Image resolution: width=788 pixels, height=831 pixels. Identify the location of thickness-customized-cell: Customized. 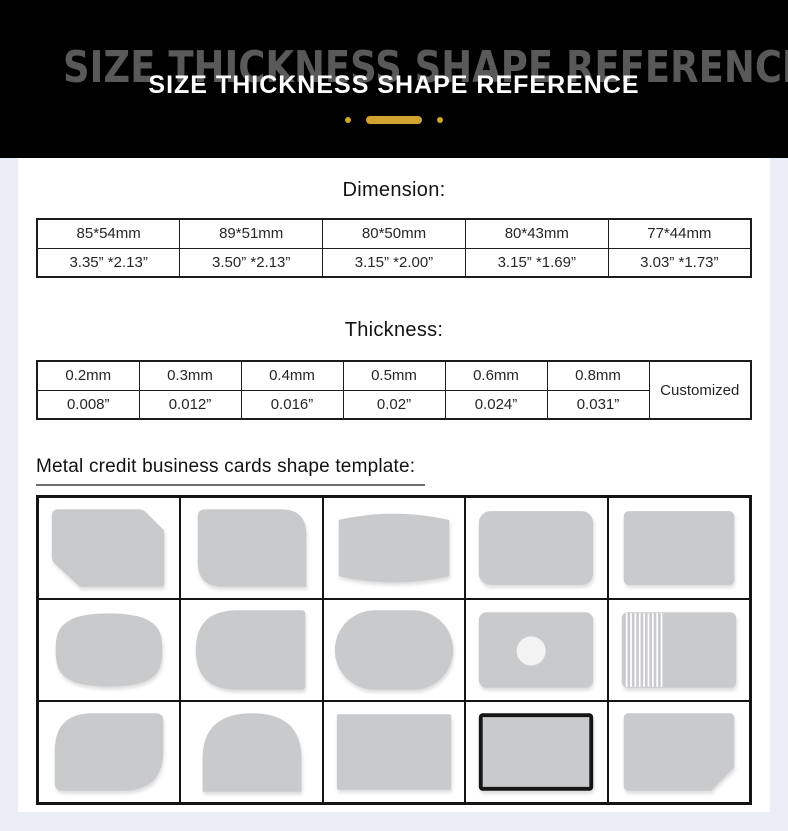
(700, 390).